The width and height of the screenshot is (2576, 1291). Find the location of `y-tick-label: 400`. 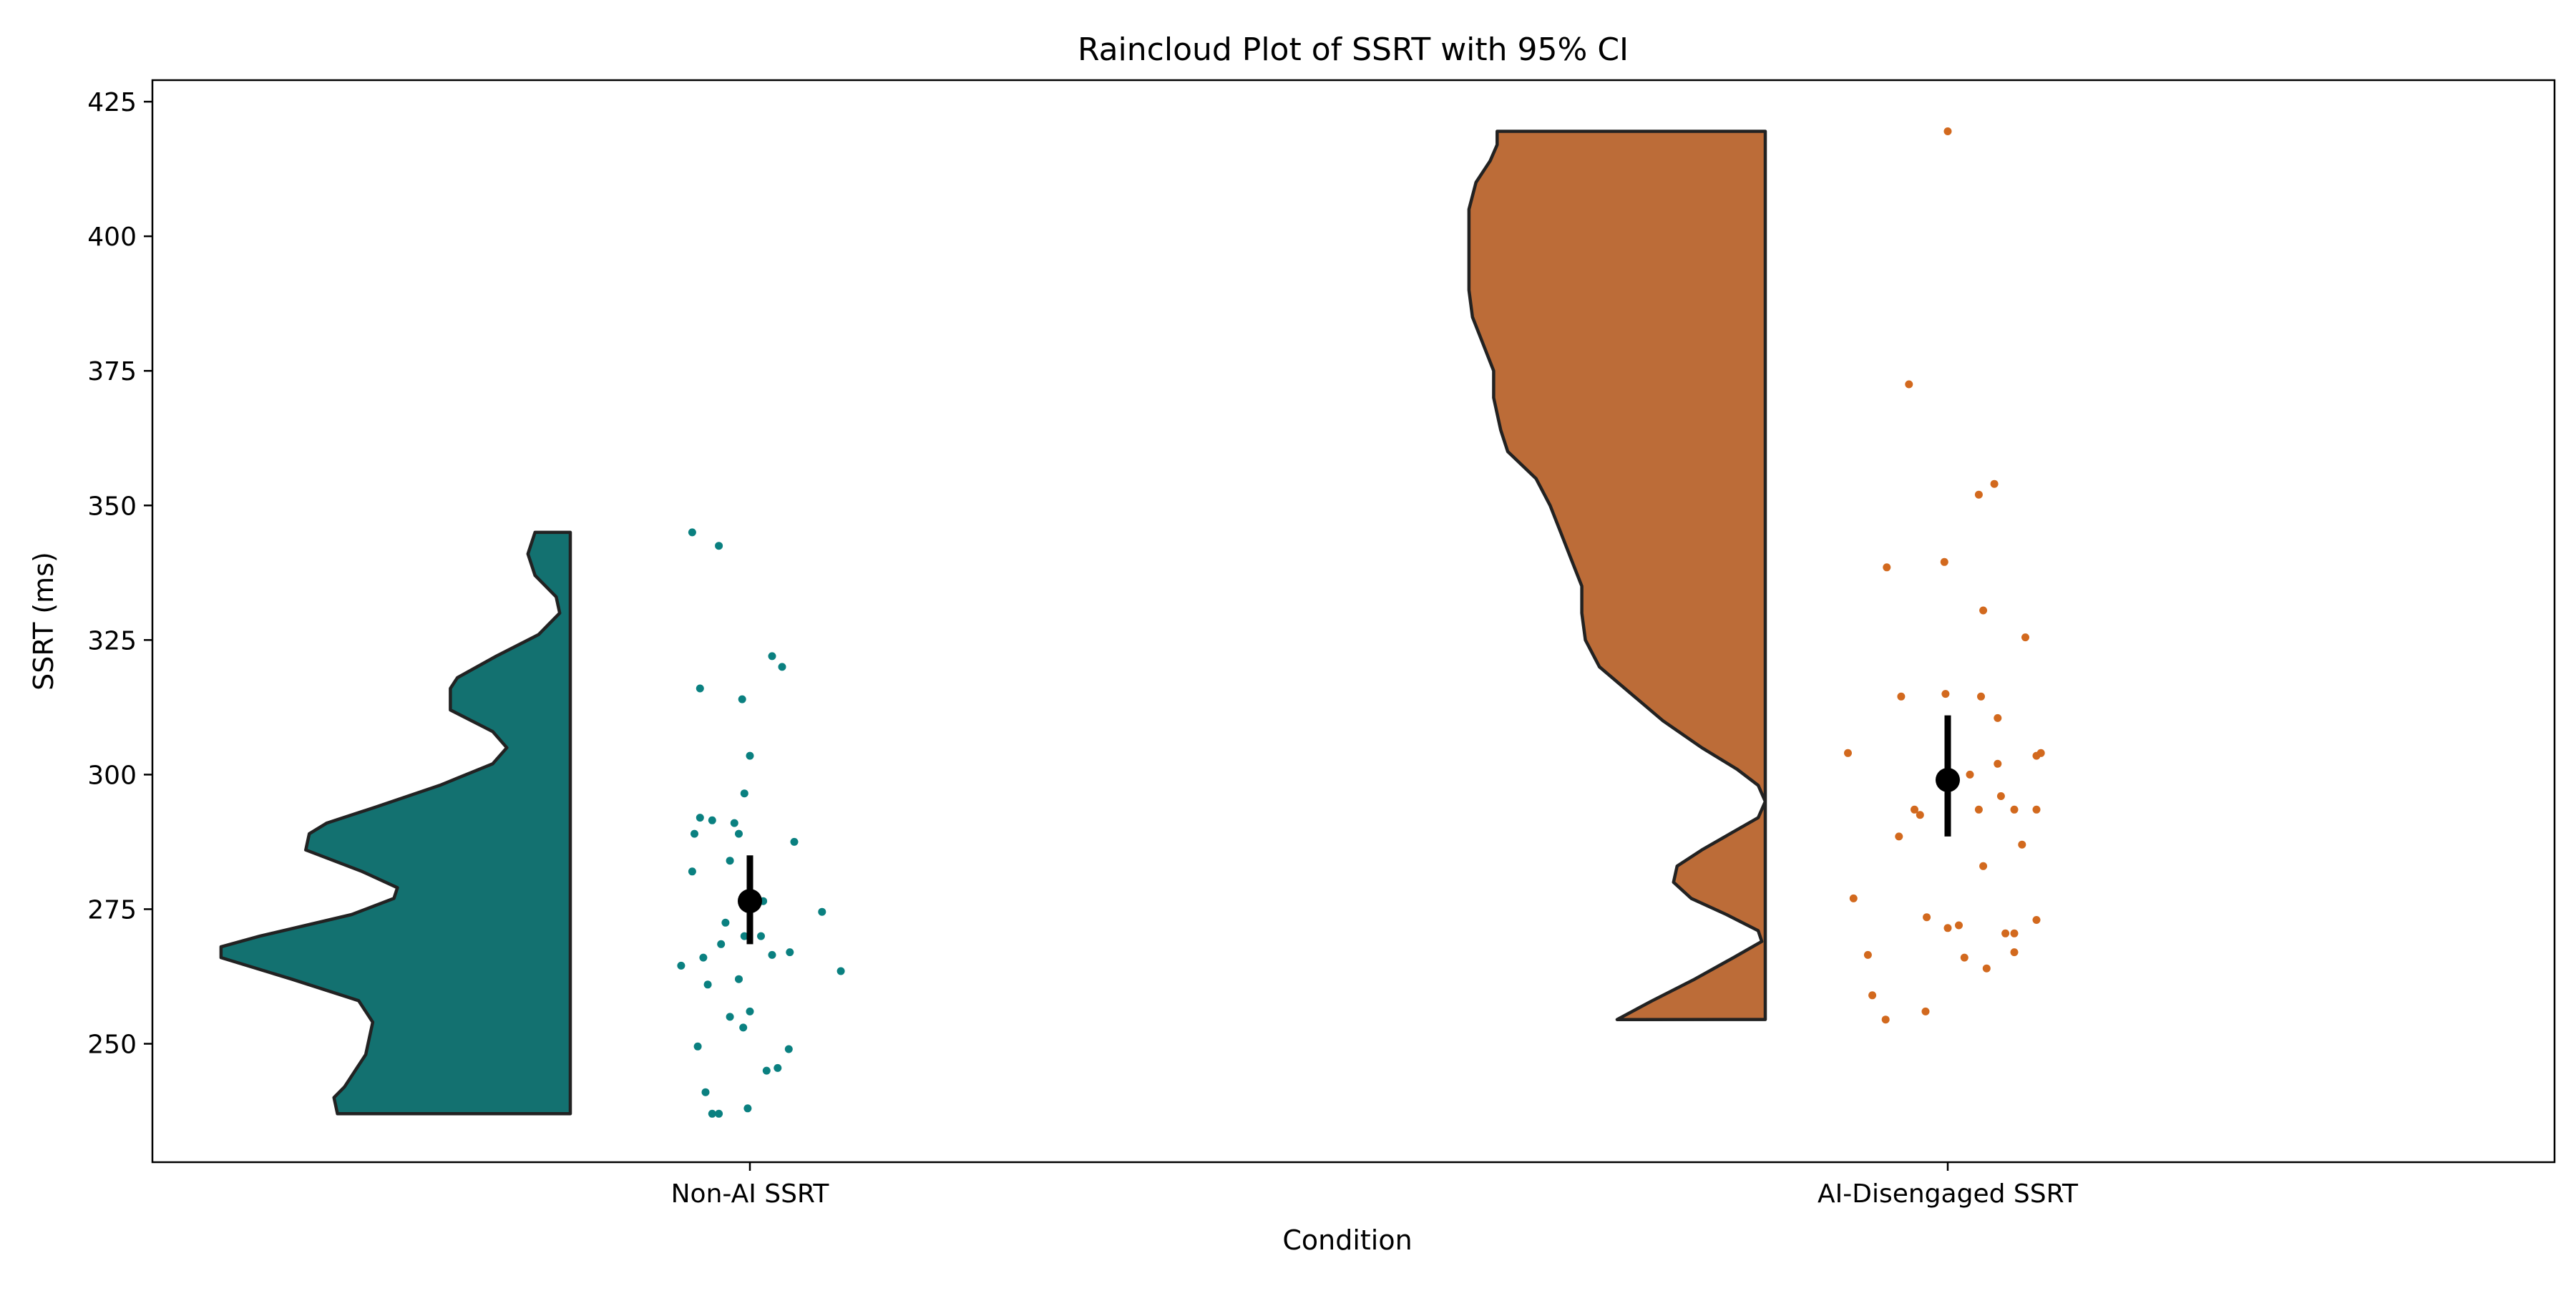

y-tick-label: 400 is located at coordinates (112, 237).